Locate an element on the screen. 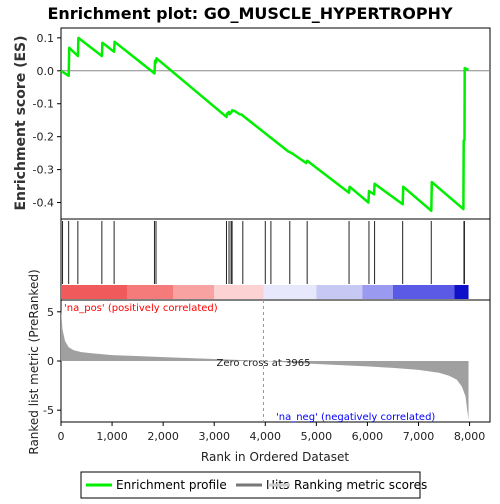  x-tick-label: 8,000 is located at coordinates (470, 436).